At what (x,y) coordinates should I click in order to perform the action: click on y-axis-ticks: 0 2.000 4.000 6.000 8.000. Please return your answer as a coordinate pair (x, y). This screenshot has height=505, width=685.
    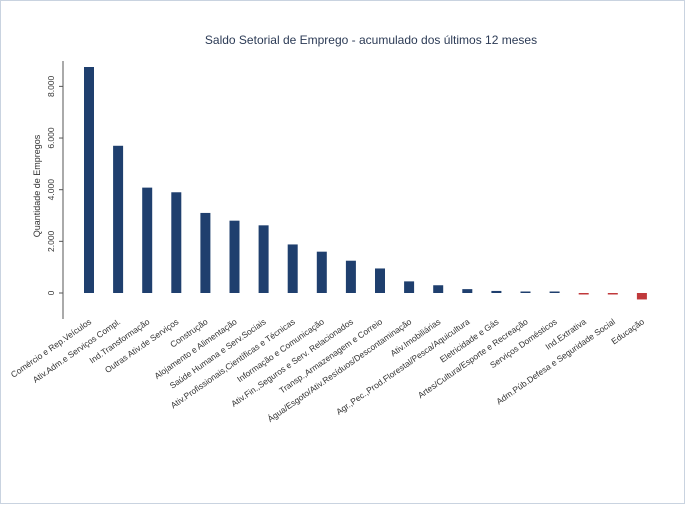
    Looking at the image, I should click on (54, 185).